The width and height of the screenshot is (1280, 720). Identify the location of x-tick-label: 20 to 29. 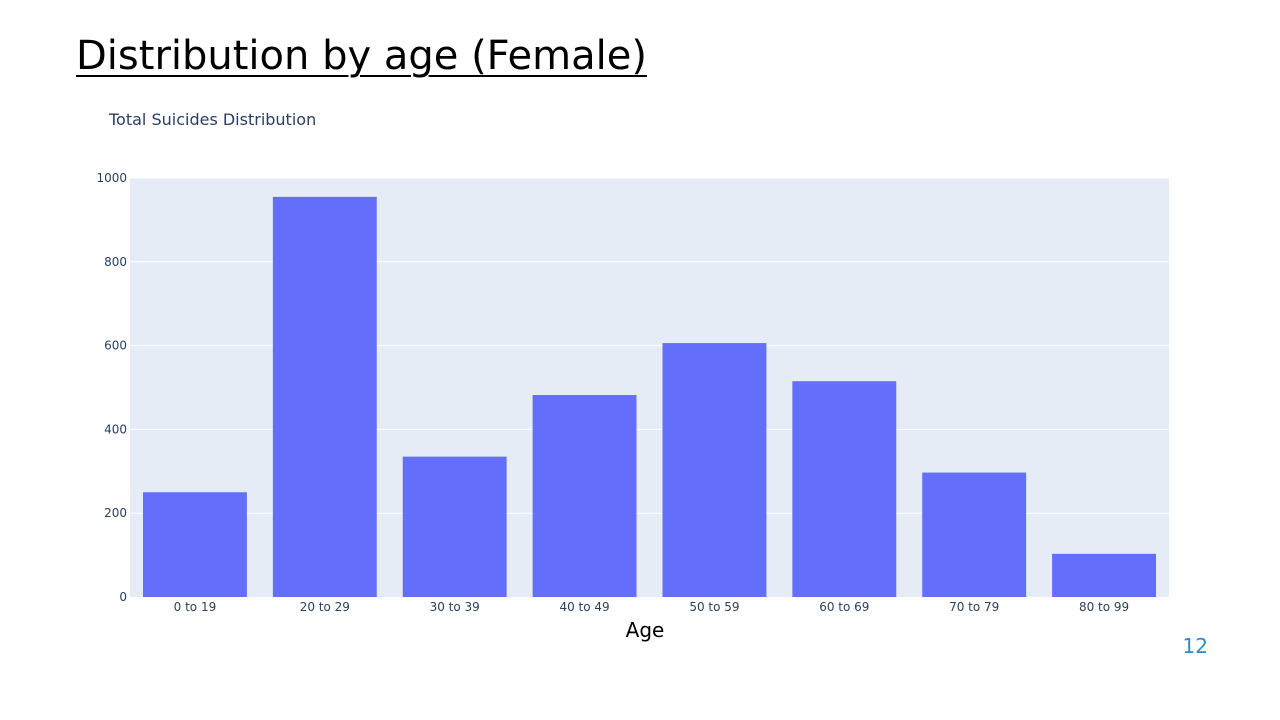
(325, 607).